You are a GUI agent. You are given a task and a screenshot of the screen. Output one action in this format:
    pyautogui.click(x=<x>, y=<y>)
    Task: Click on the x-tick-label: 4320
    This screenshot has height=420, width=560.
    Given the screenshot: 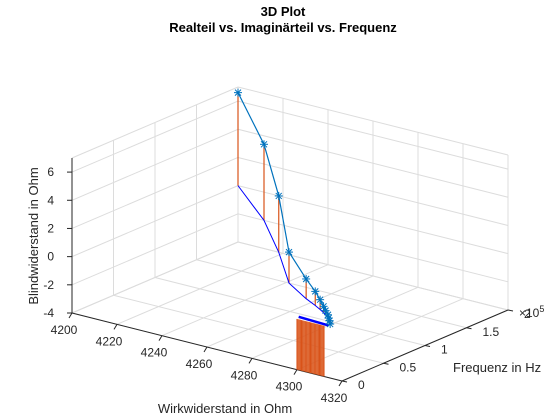 What is the action you would take?
    pyautogui.click(x=334, y=398)
    